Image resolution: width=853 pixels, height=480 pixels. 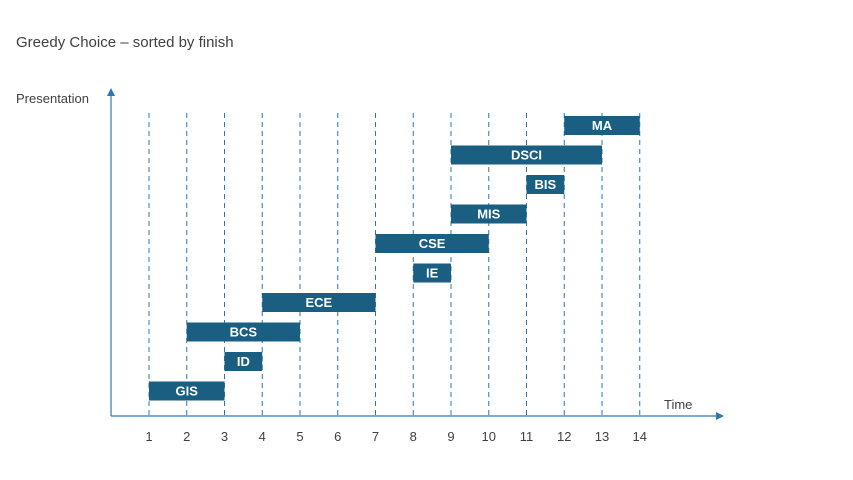 I want to click on x-tick-label: 10, so click(x=489, y=436).